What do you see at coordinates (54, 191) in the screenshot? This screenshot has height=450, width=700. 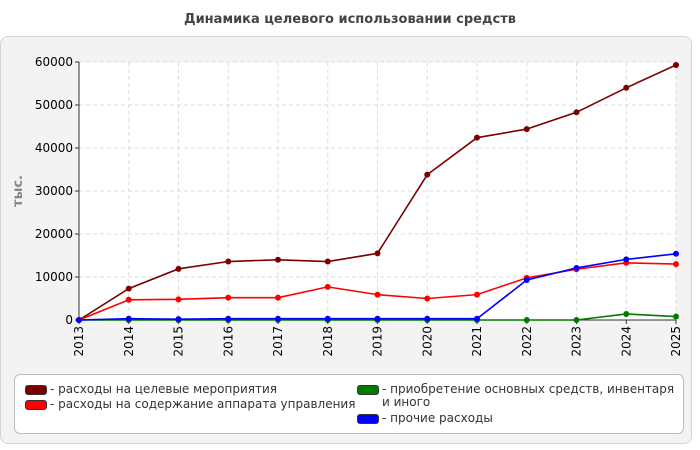 I see `y-tick-label: 30000` at bounding box center [54, 191].